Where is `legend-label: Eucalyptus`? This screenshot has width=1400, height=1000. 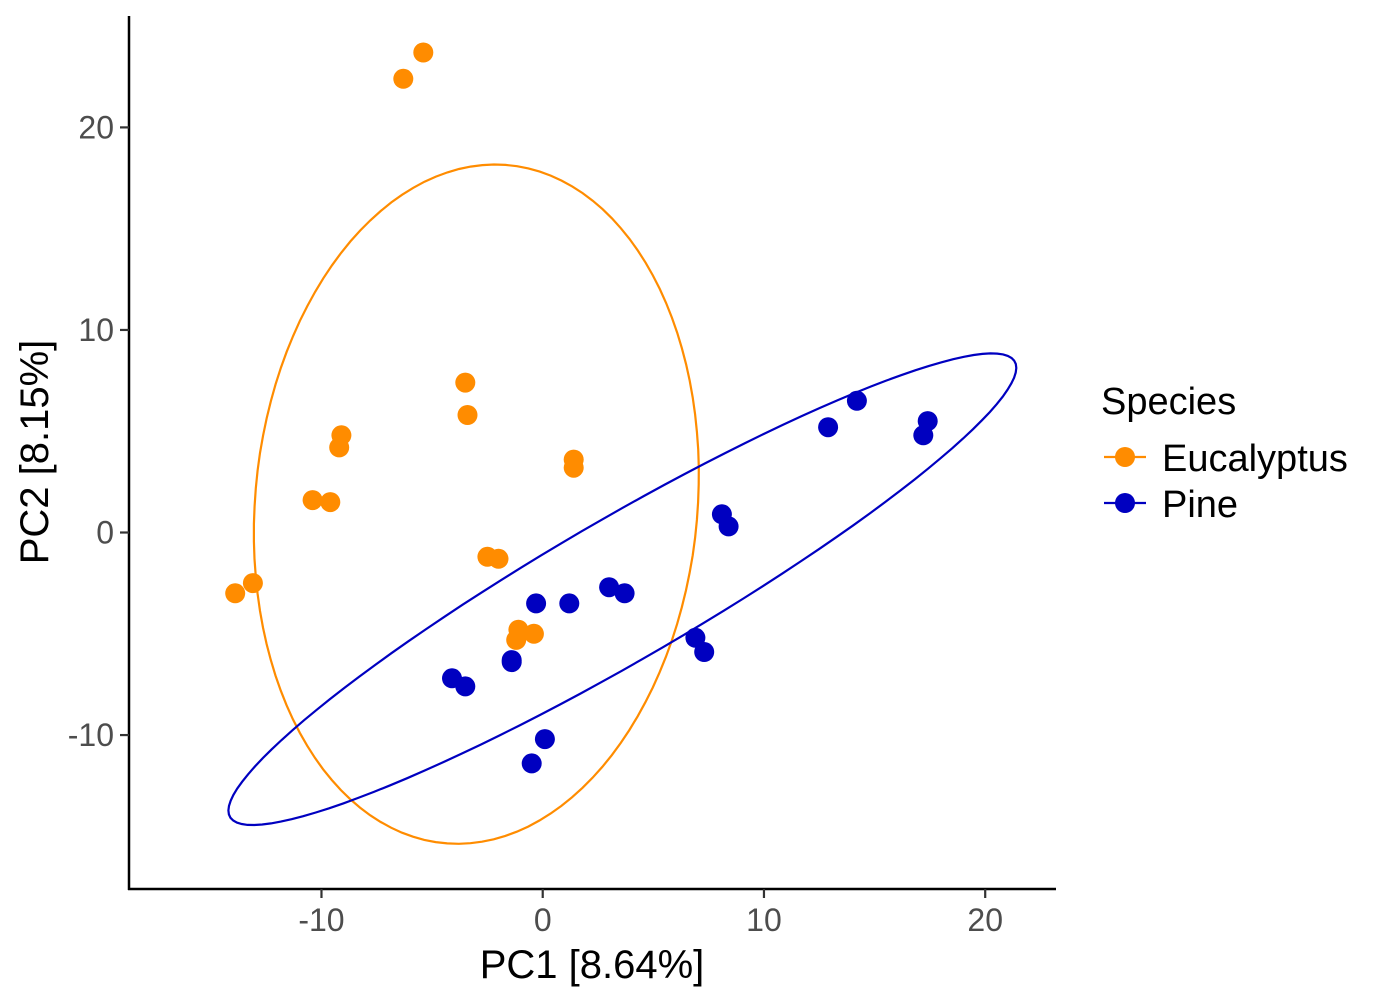 legend-label: Eucalyptus is located at coordinates (1255, 459).